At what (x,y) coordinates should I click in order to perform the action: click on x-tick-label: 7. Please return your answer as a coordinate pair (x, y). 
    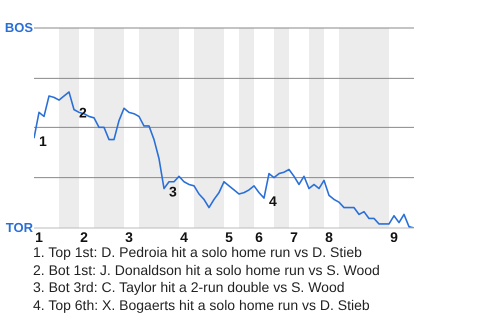
    Looking at the image, I should click on (294, 236).